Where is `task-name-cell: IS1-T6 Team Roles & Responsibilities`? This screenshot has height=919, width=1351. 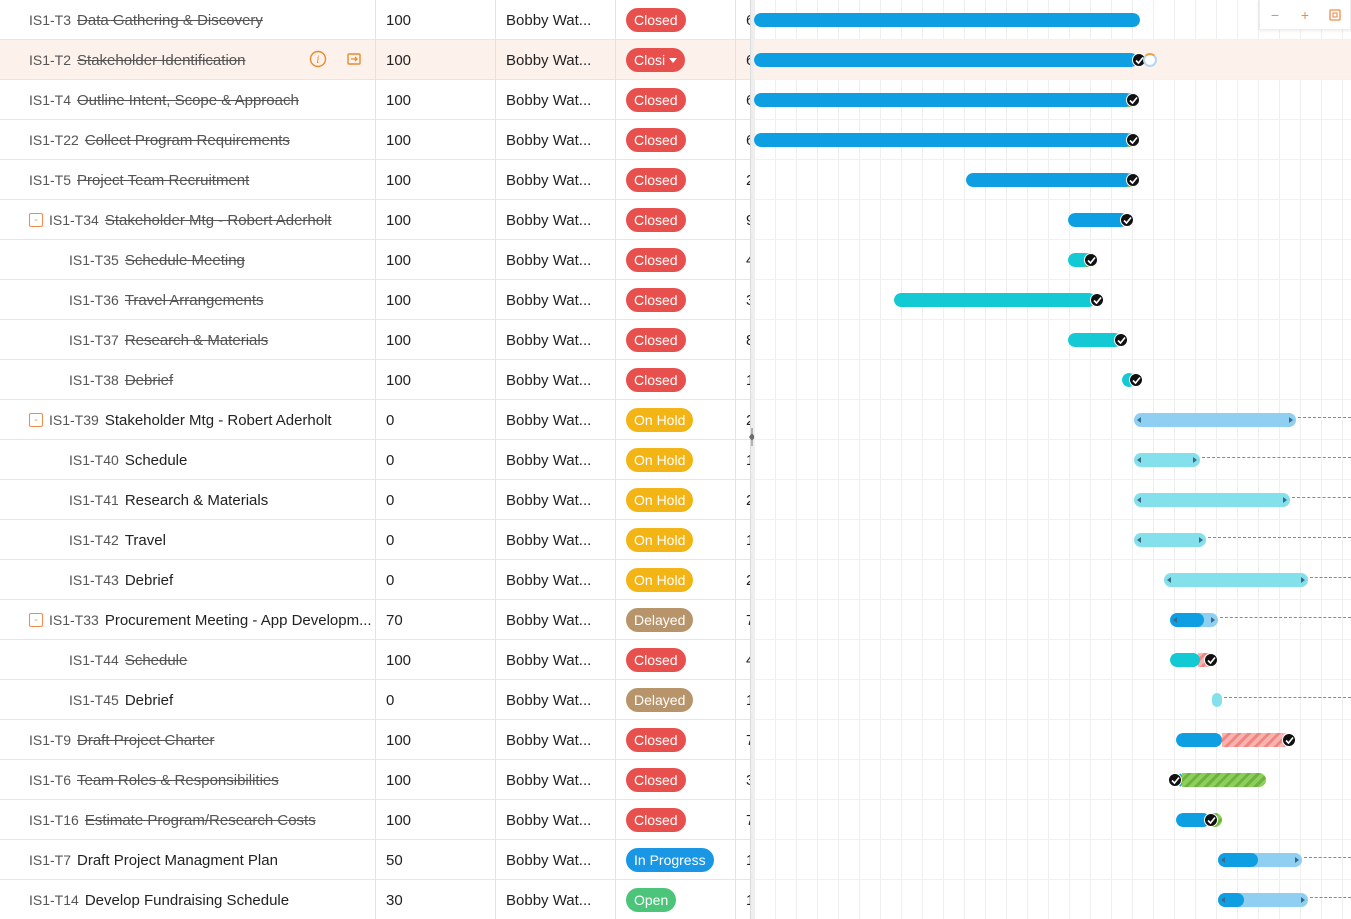
task-name-cell: IS1-T6 Team Roles & Responsibilities is located at coordinates (188, 780).